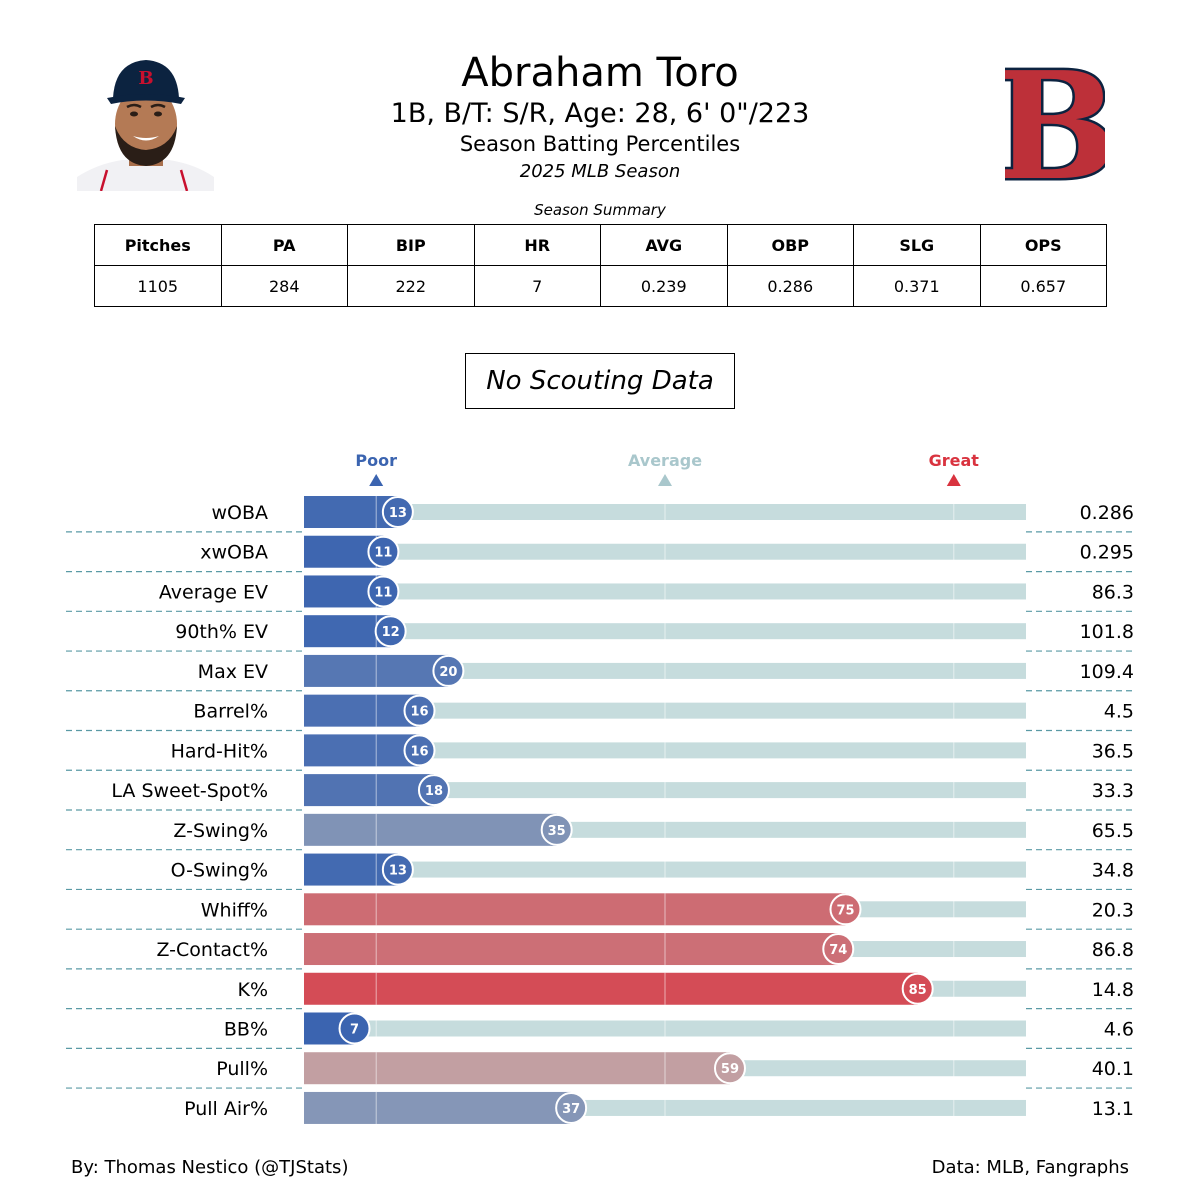 The image size is (1200, 1200). I want to click on stat-label: LA Sweet-Spot%, so click(189, 791).